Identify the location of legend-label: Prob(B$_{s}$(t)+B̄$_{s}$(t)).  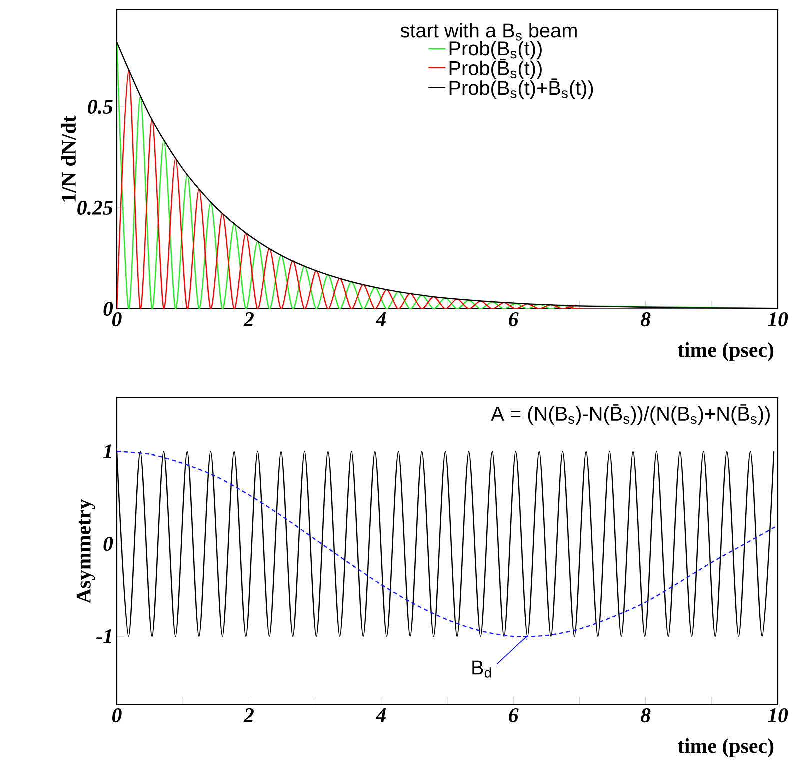
(522, 89).